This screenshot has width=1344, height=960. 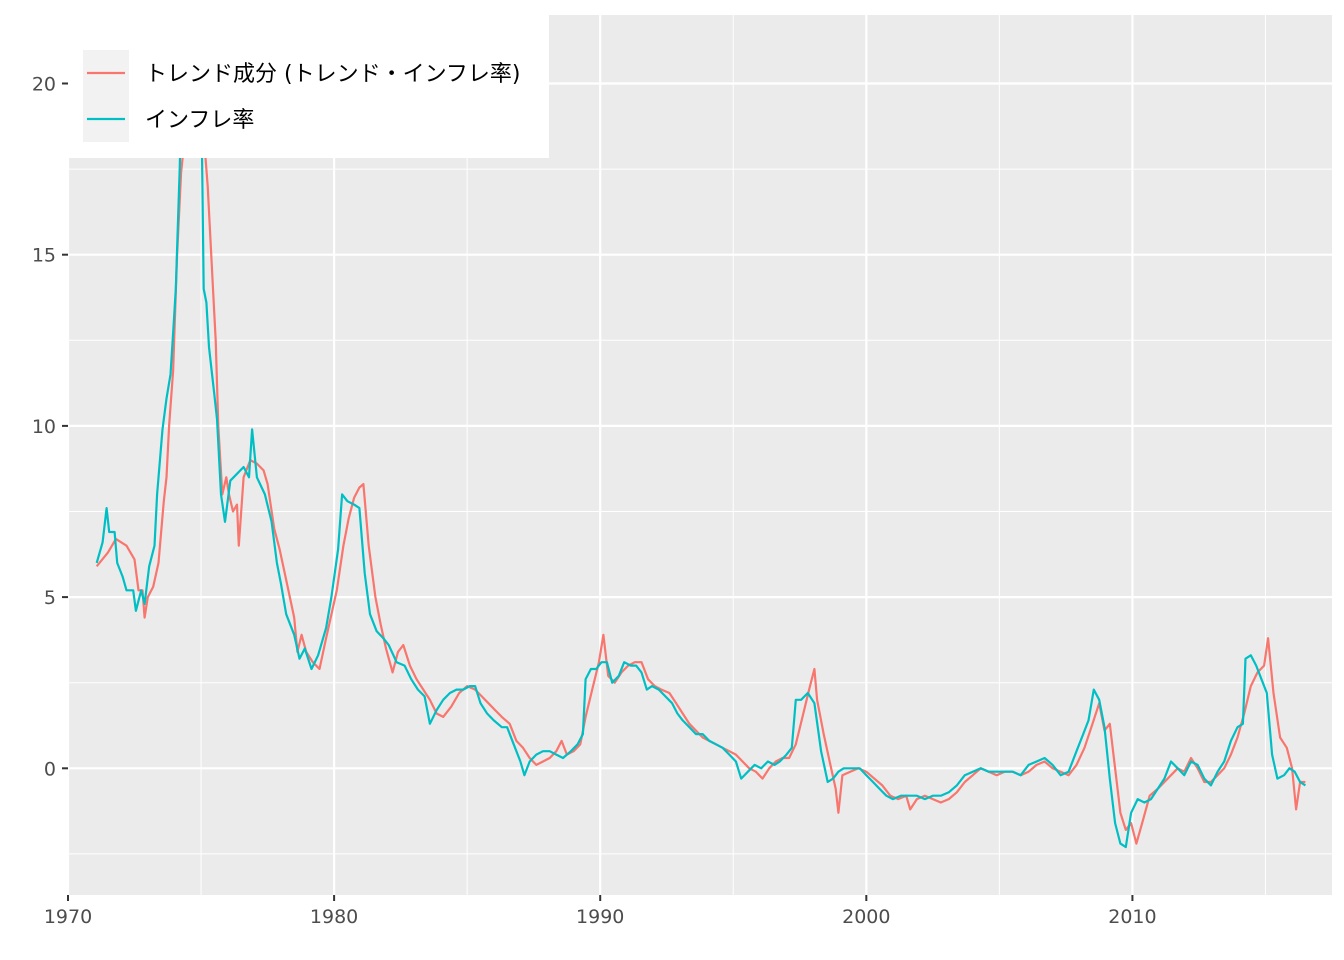 What do you see at coordinates (50, 769) in the screenshot?
I see `y-tick-label-0: 0` at bounding box center [50, 769].